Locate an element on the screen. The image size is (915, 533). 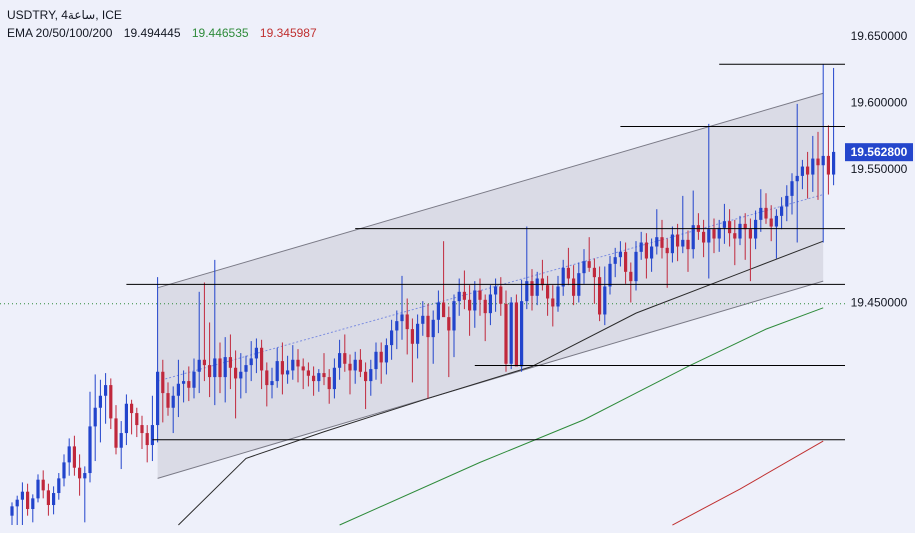
y-tick-label: 19.650000 is located at coordinates (879, 36).